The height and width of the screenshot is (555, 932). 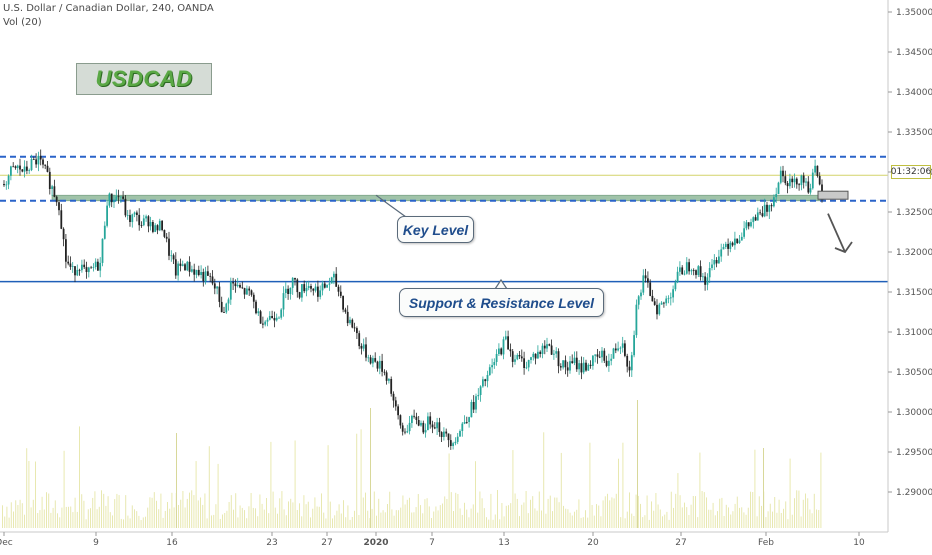 What do you see at coordinates (435, 229) in the screenshot?
I see `key-level-callout: Key Level` at bounding box center [435, 229].